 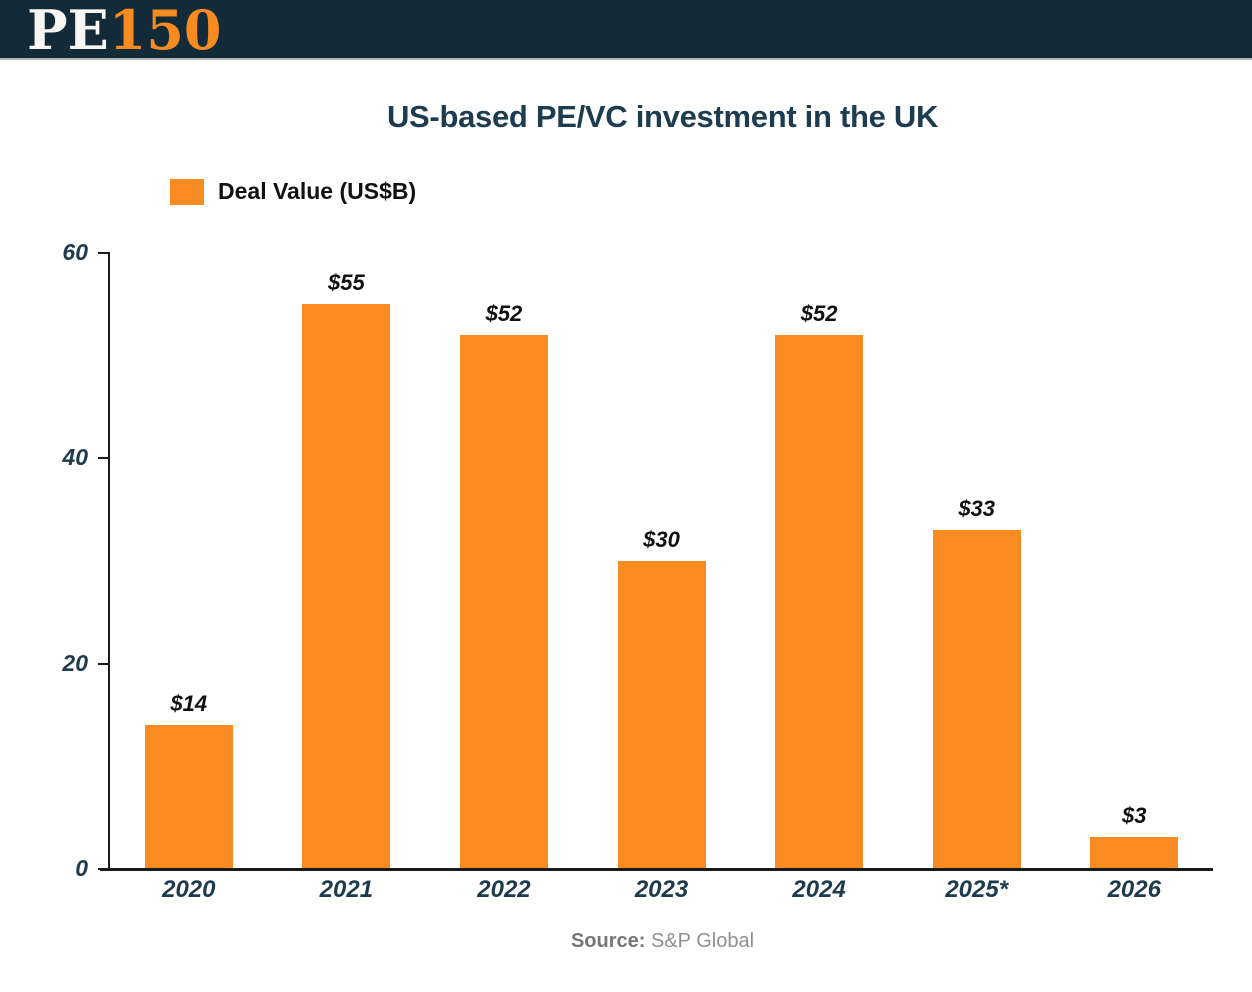 What do you see at coordinates (1134, 889) in the screenshot?
I see `x-axis-label-2026: 2026` at bounding box center [1134, 889].